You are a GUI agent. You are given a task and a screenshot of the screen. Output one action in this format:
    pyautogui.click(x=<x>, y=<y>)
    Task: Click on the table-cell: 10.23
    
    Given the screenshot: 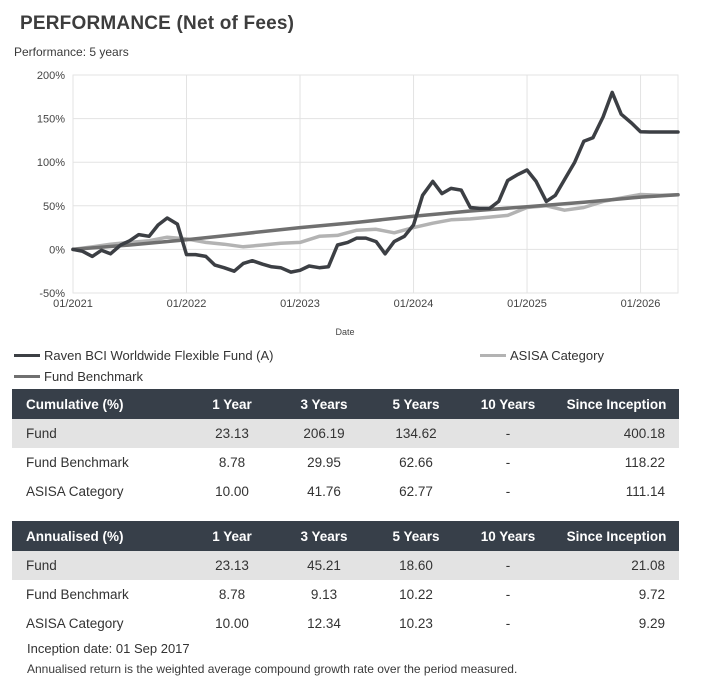 What is the action you would take?
    pyautogui.click(x=416, y=623)
    